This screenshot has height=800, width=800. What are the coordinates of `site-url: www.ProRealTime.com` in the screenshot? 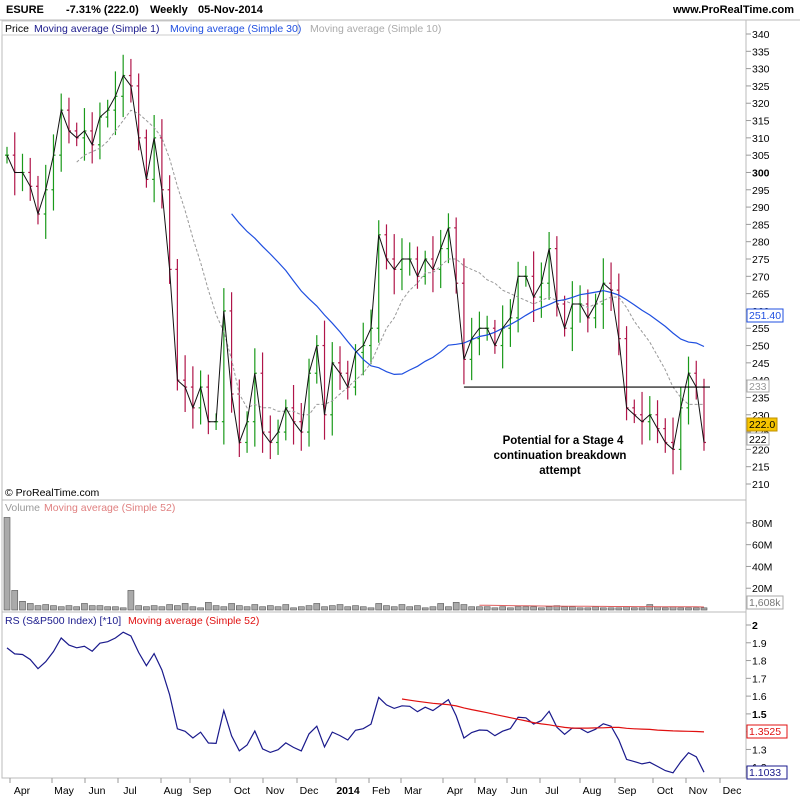 It's located at (733, 10).